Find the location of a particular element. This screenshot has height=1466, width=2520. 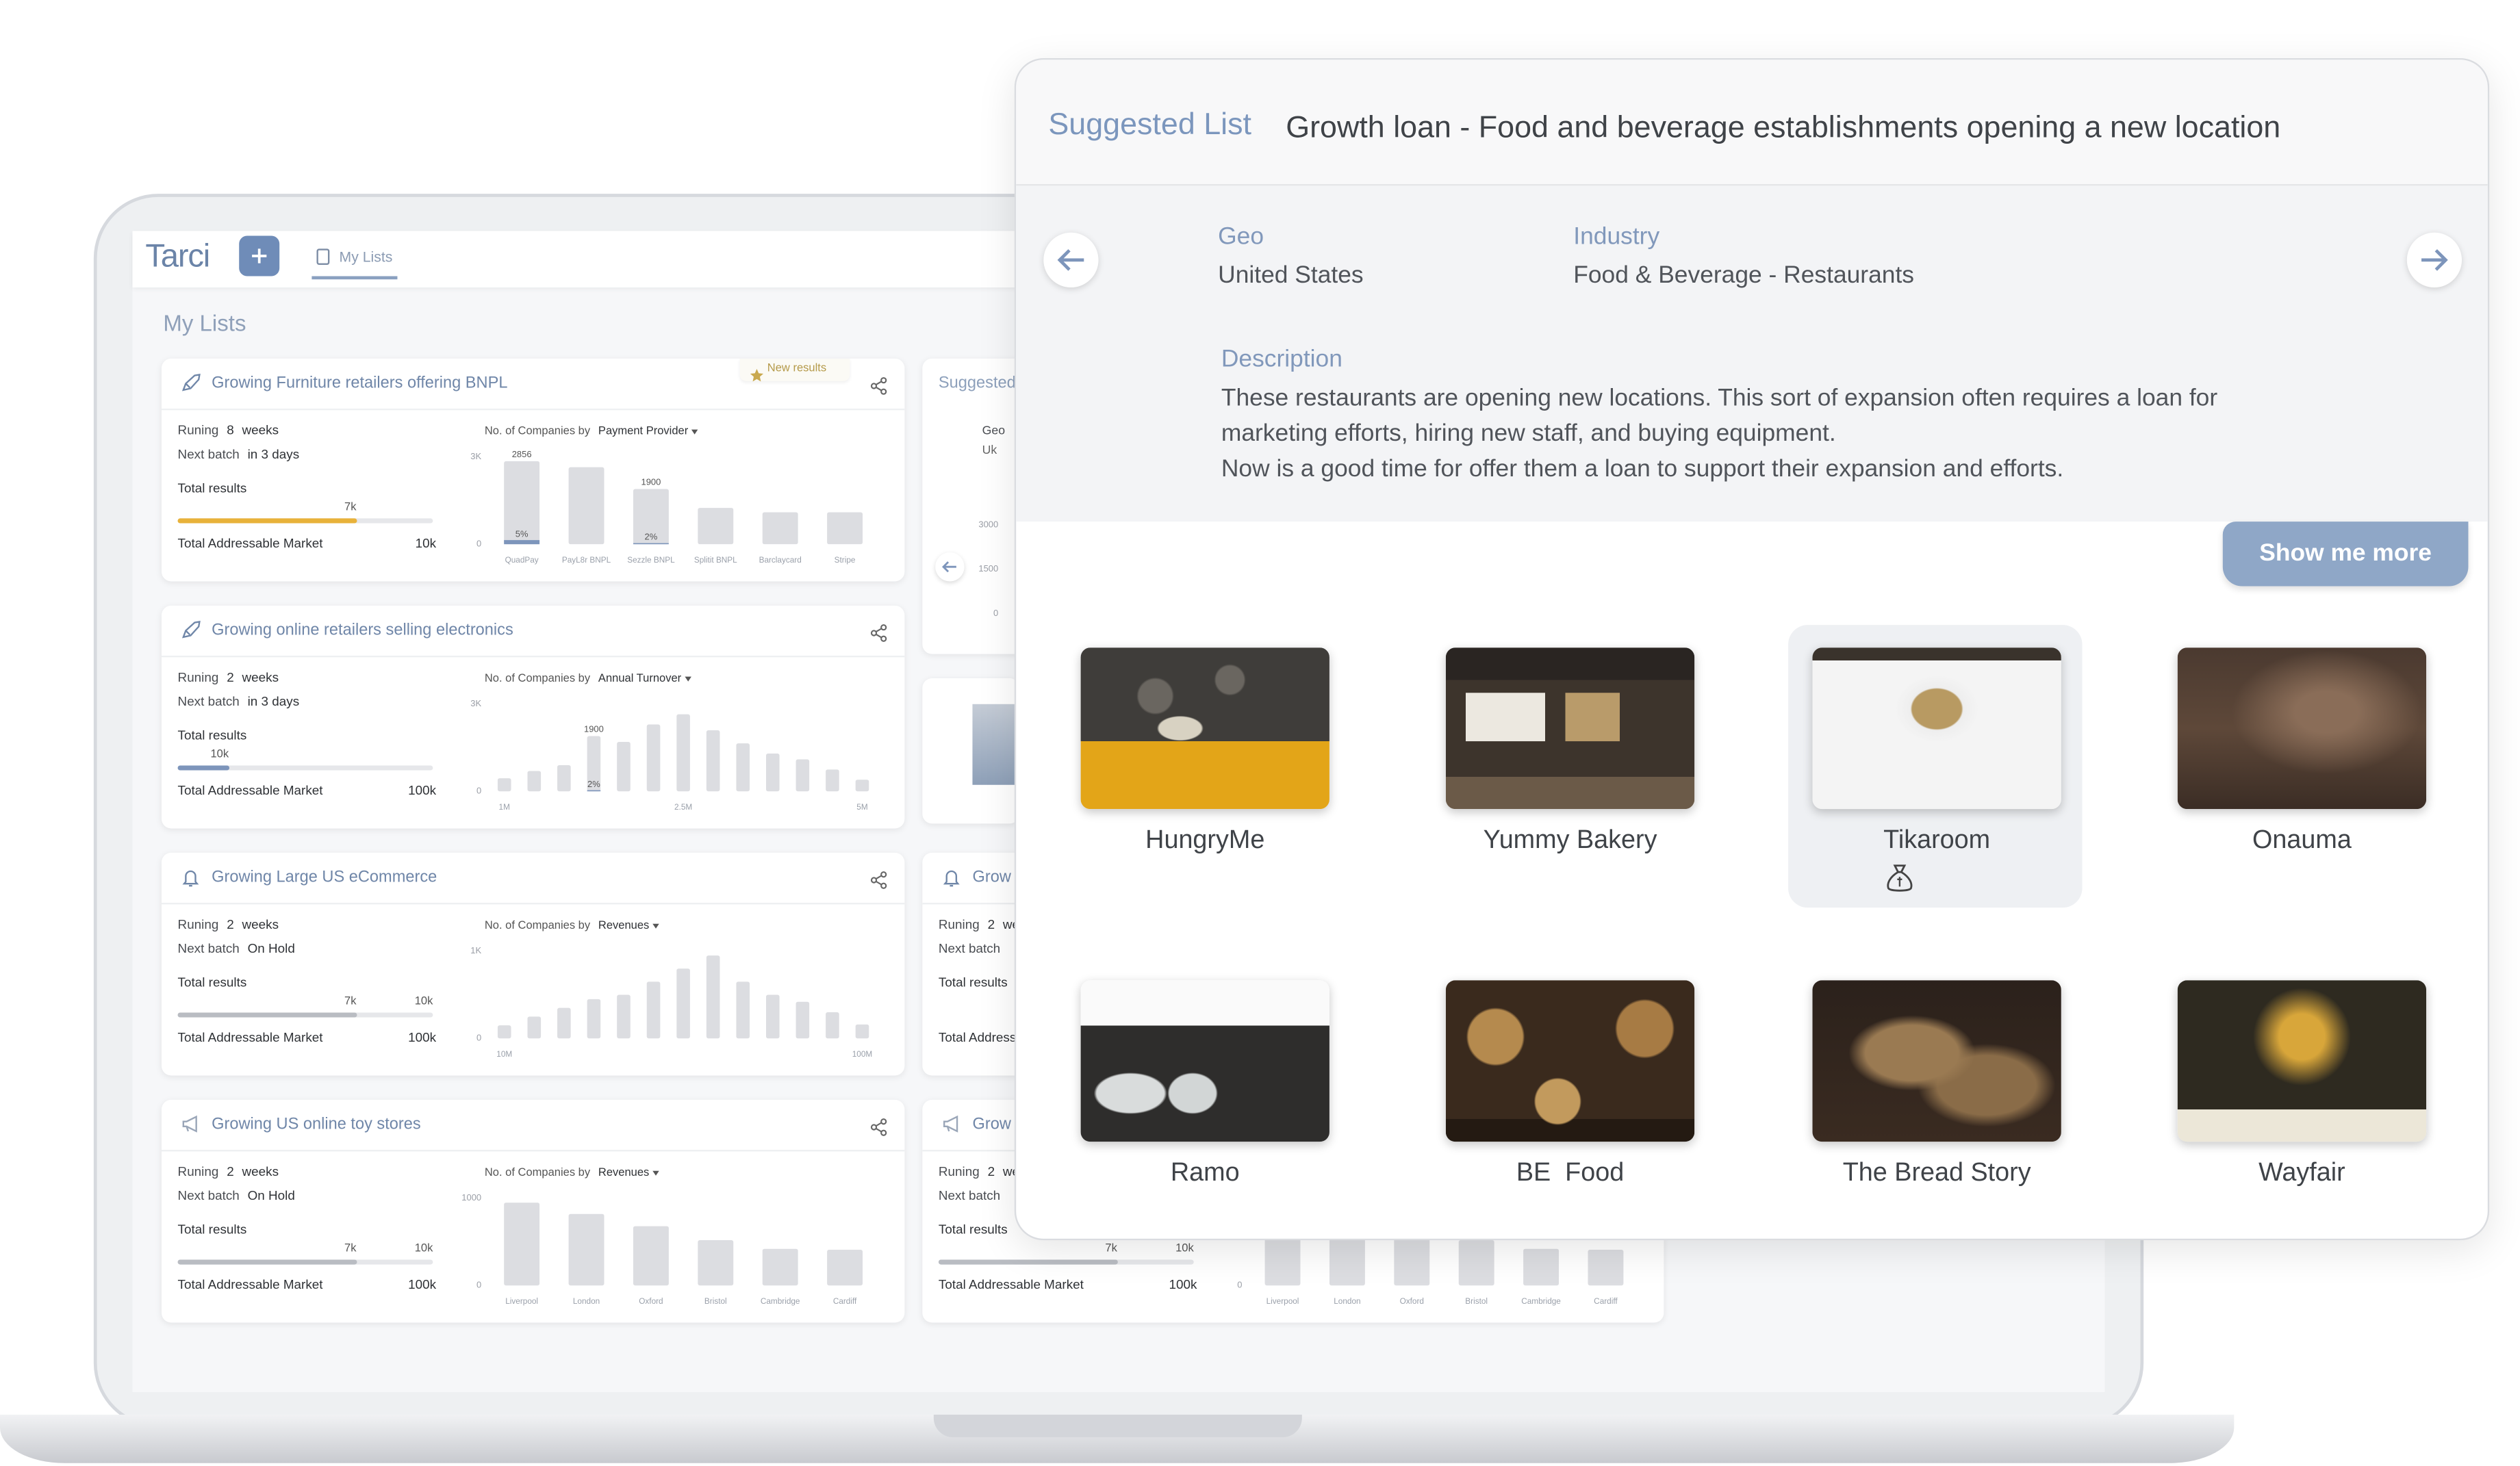

progress-fill is located at coordinates (267, 1015).